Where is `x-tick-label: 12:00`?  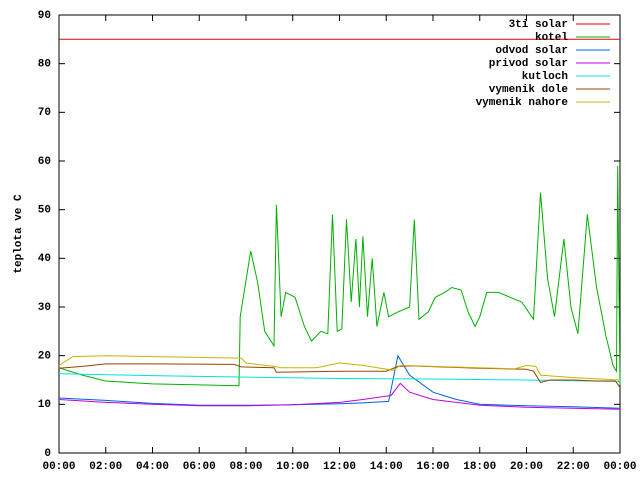
x-tick-label: 12:00 is located at coordinates (339, 467).